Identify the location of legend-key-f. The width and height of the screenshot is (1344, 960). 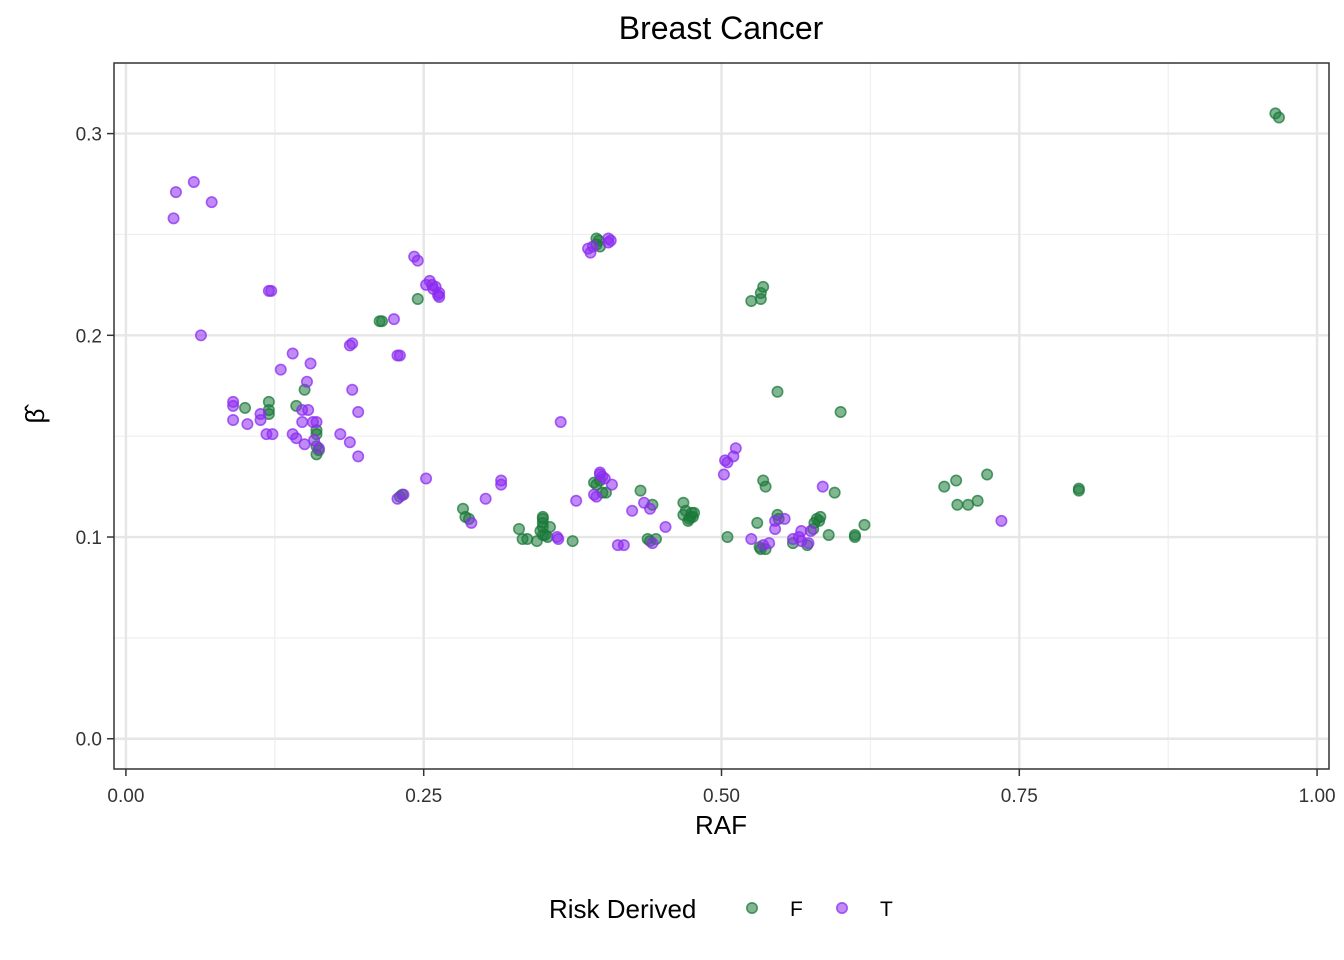
(751, 907).